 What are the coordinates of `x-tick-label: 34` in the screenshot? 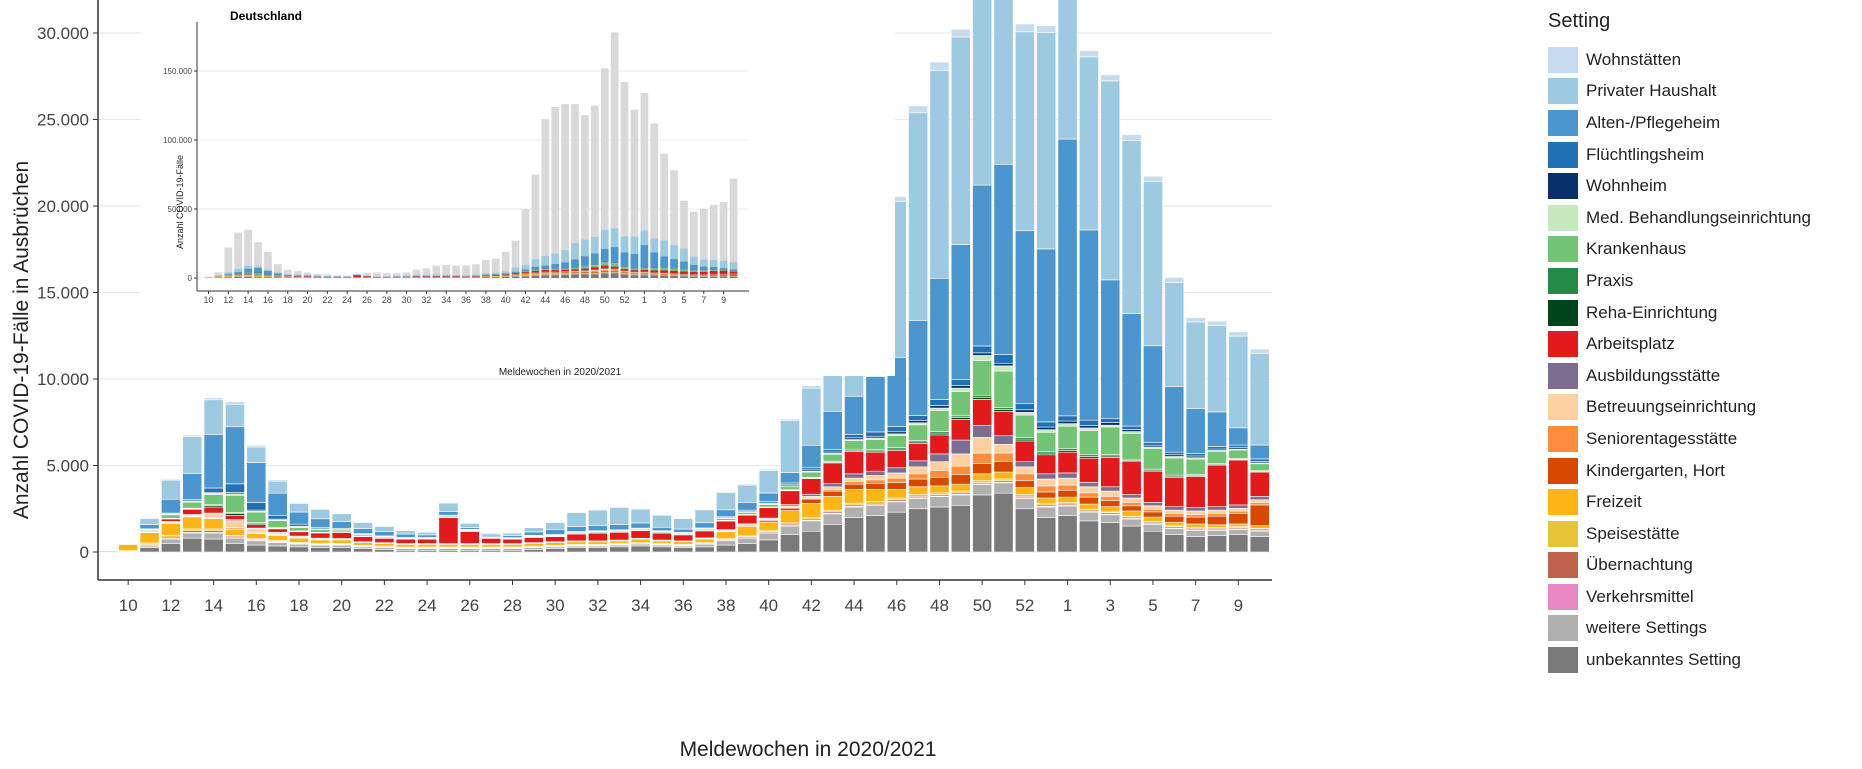 It's located at (640, 605).